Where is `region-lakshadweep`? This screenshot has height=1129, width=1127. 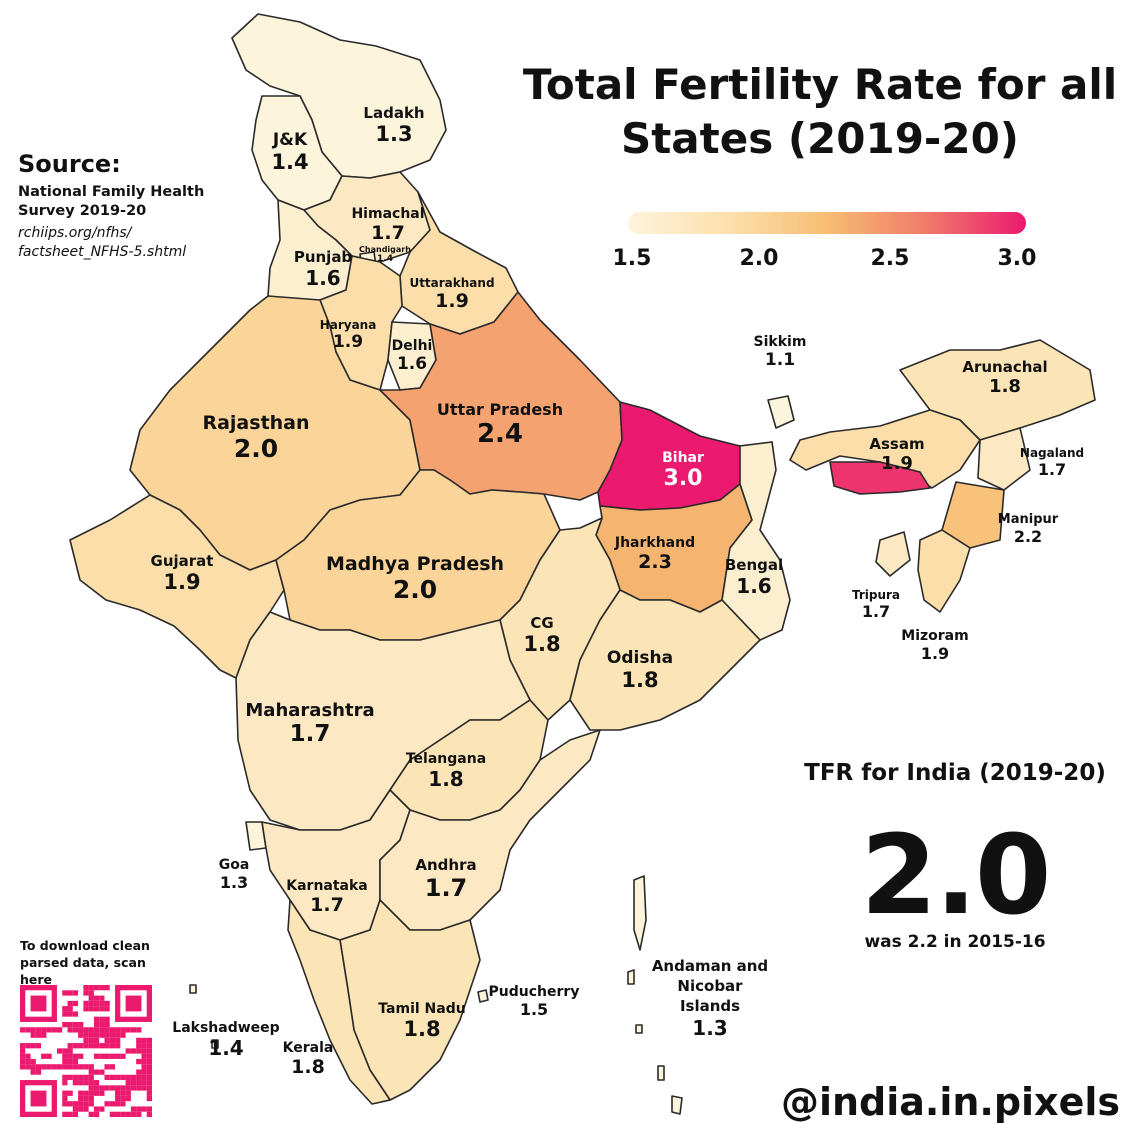 region-lakshadweep is located at coordinates (204, 1016).